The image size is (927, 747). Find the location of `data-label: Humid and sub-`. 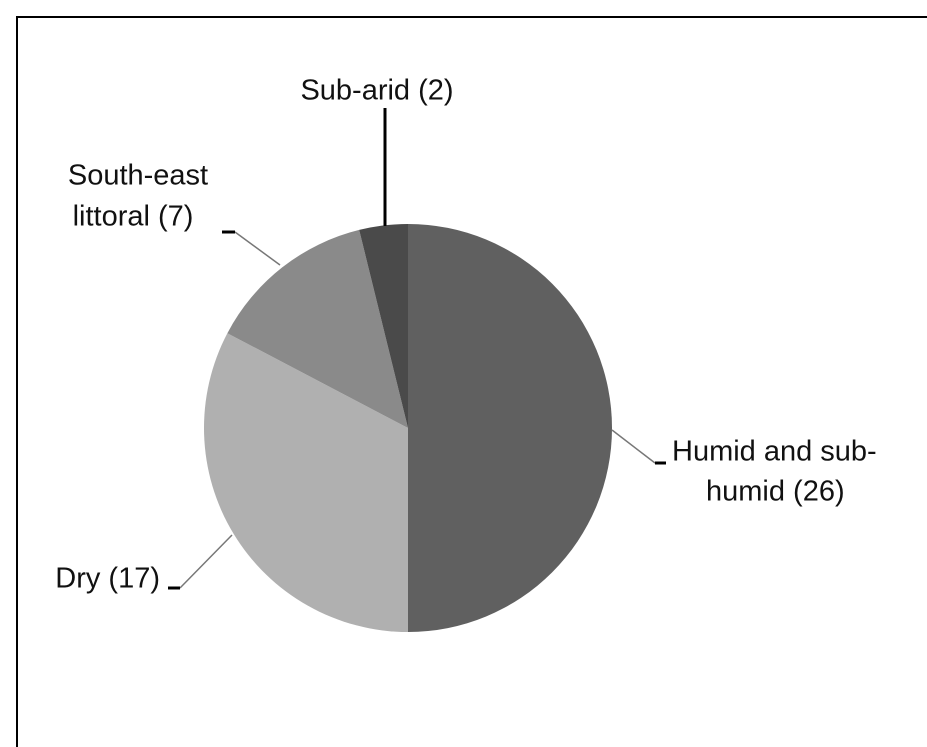

data-label: Humid and sub- is located at coordinates (774, 452).